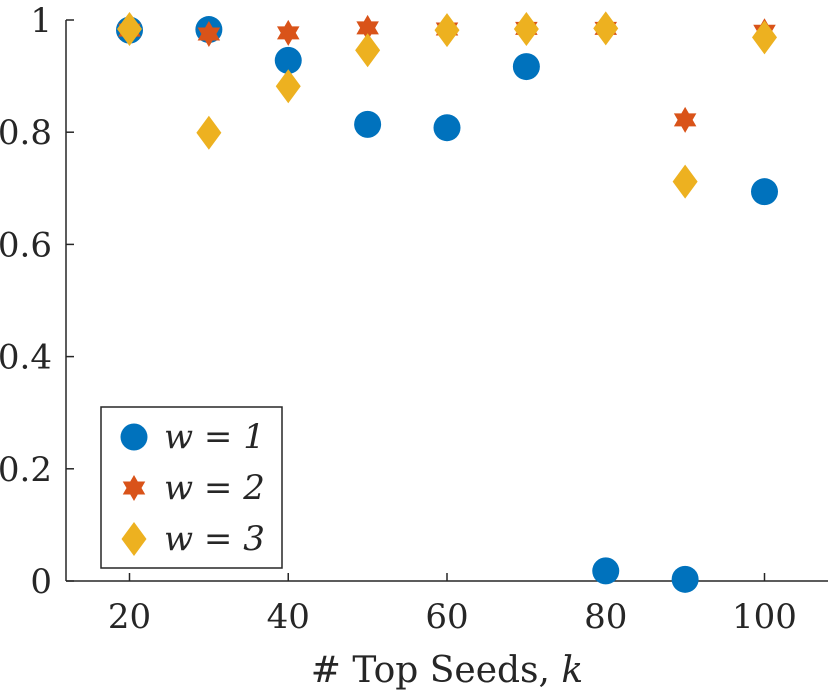 Image resolution: width=830 pixels, height=695 pixels. Describe the element at coordinates (26, 470) in the screenshot. I see `y-tick-label: 0.2` at that location.